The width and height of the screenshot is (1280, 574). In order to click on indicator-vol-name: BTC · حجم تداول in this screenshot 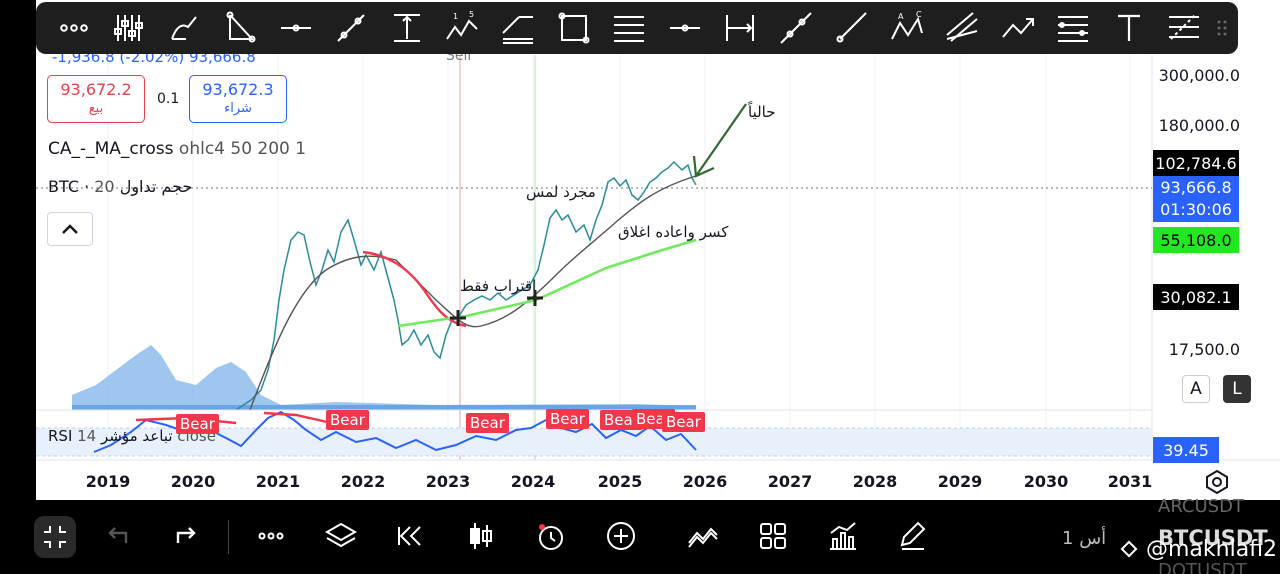, I will do `click(120, 186)`.